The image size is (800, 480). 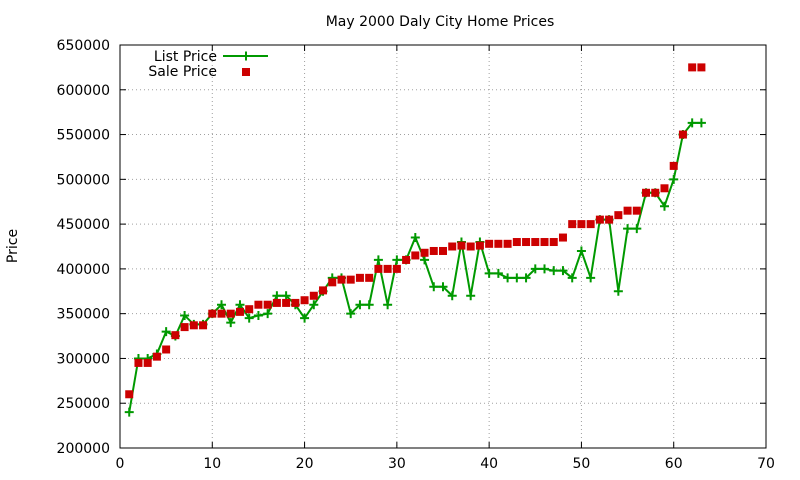 I want to click on legend-label-sale-price: Sale Price, so click(x=182, y=72).